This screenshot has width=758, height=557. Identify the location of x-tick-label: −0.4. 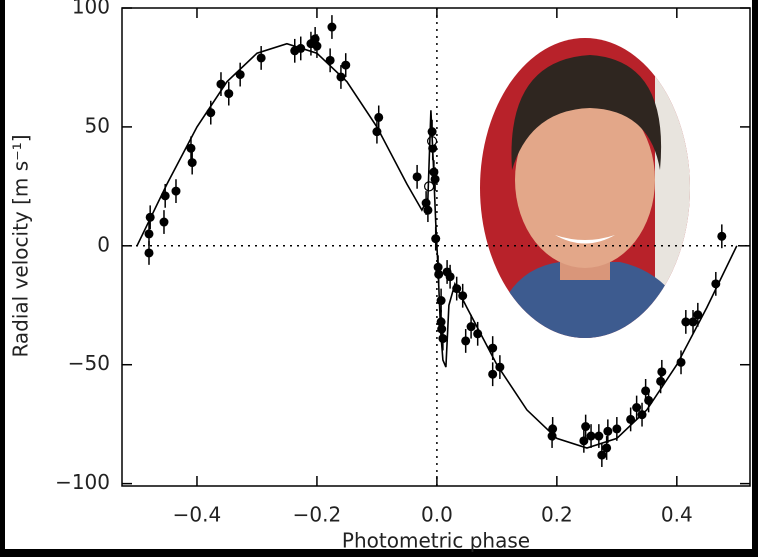
(197, 515).